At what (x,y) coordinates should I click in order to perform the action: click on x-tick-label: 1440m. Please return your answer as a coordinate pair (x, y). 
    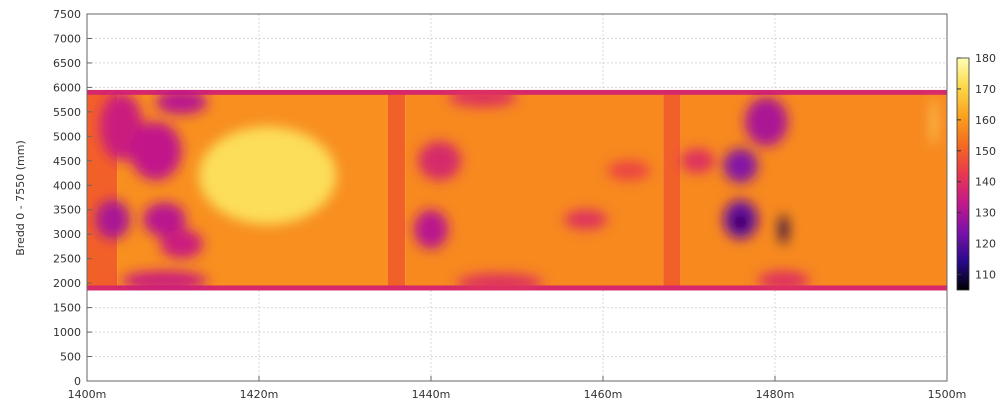
    Looking at the image, I should click on (431, 394).